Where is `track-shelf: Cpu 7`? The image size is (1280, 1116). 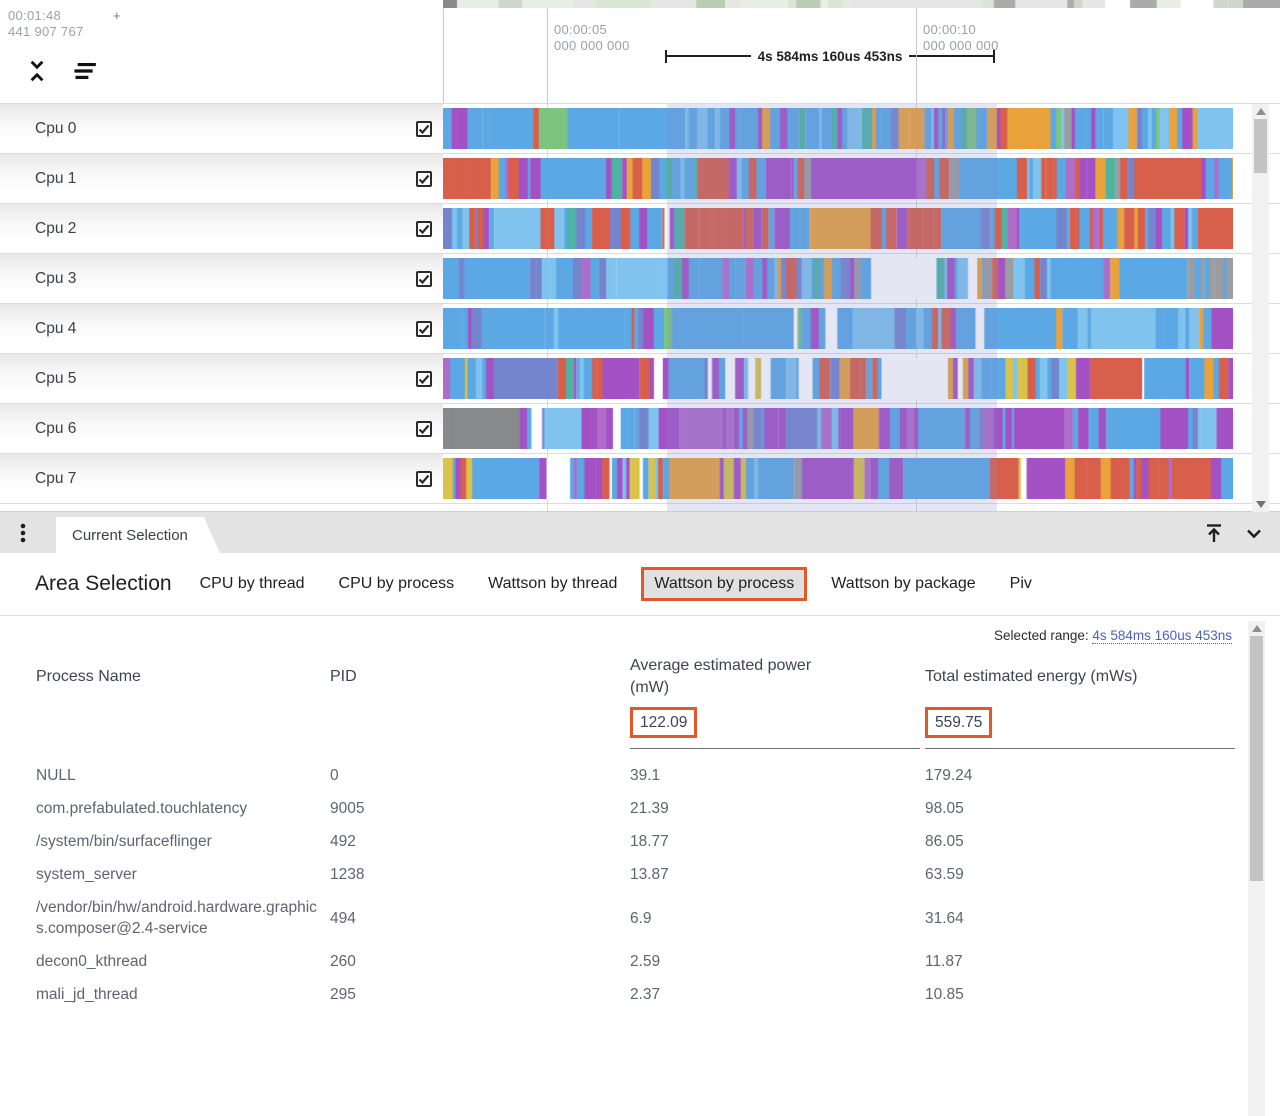
track-shelf: Cpu 7 is located at coordinates (221, 478).